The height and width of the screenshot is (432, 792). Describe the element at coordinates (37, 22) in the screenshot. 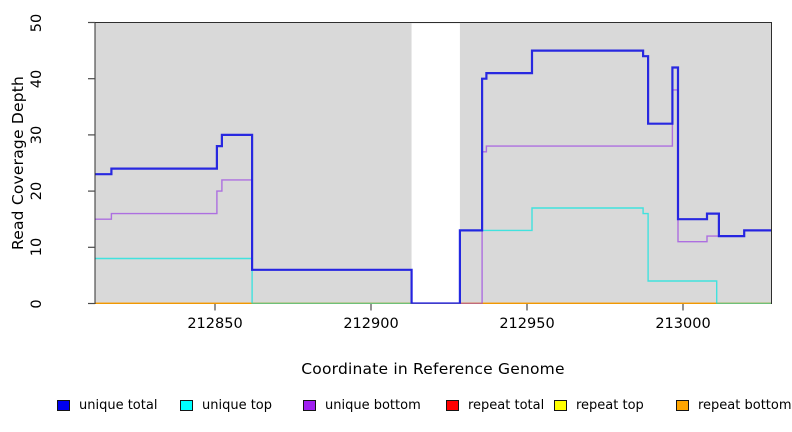

I see `y-axis-tick-label: 50` at that location.